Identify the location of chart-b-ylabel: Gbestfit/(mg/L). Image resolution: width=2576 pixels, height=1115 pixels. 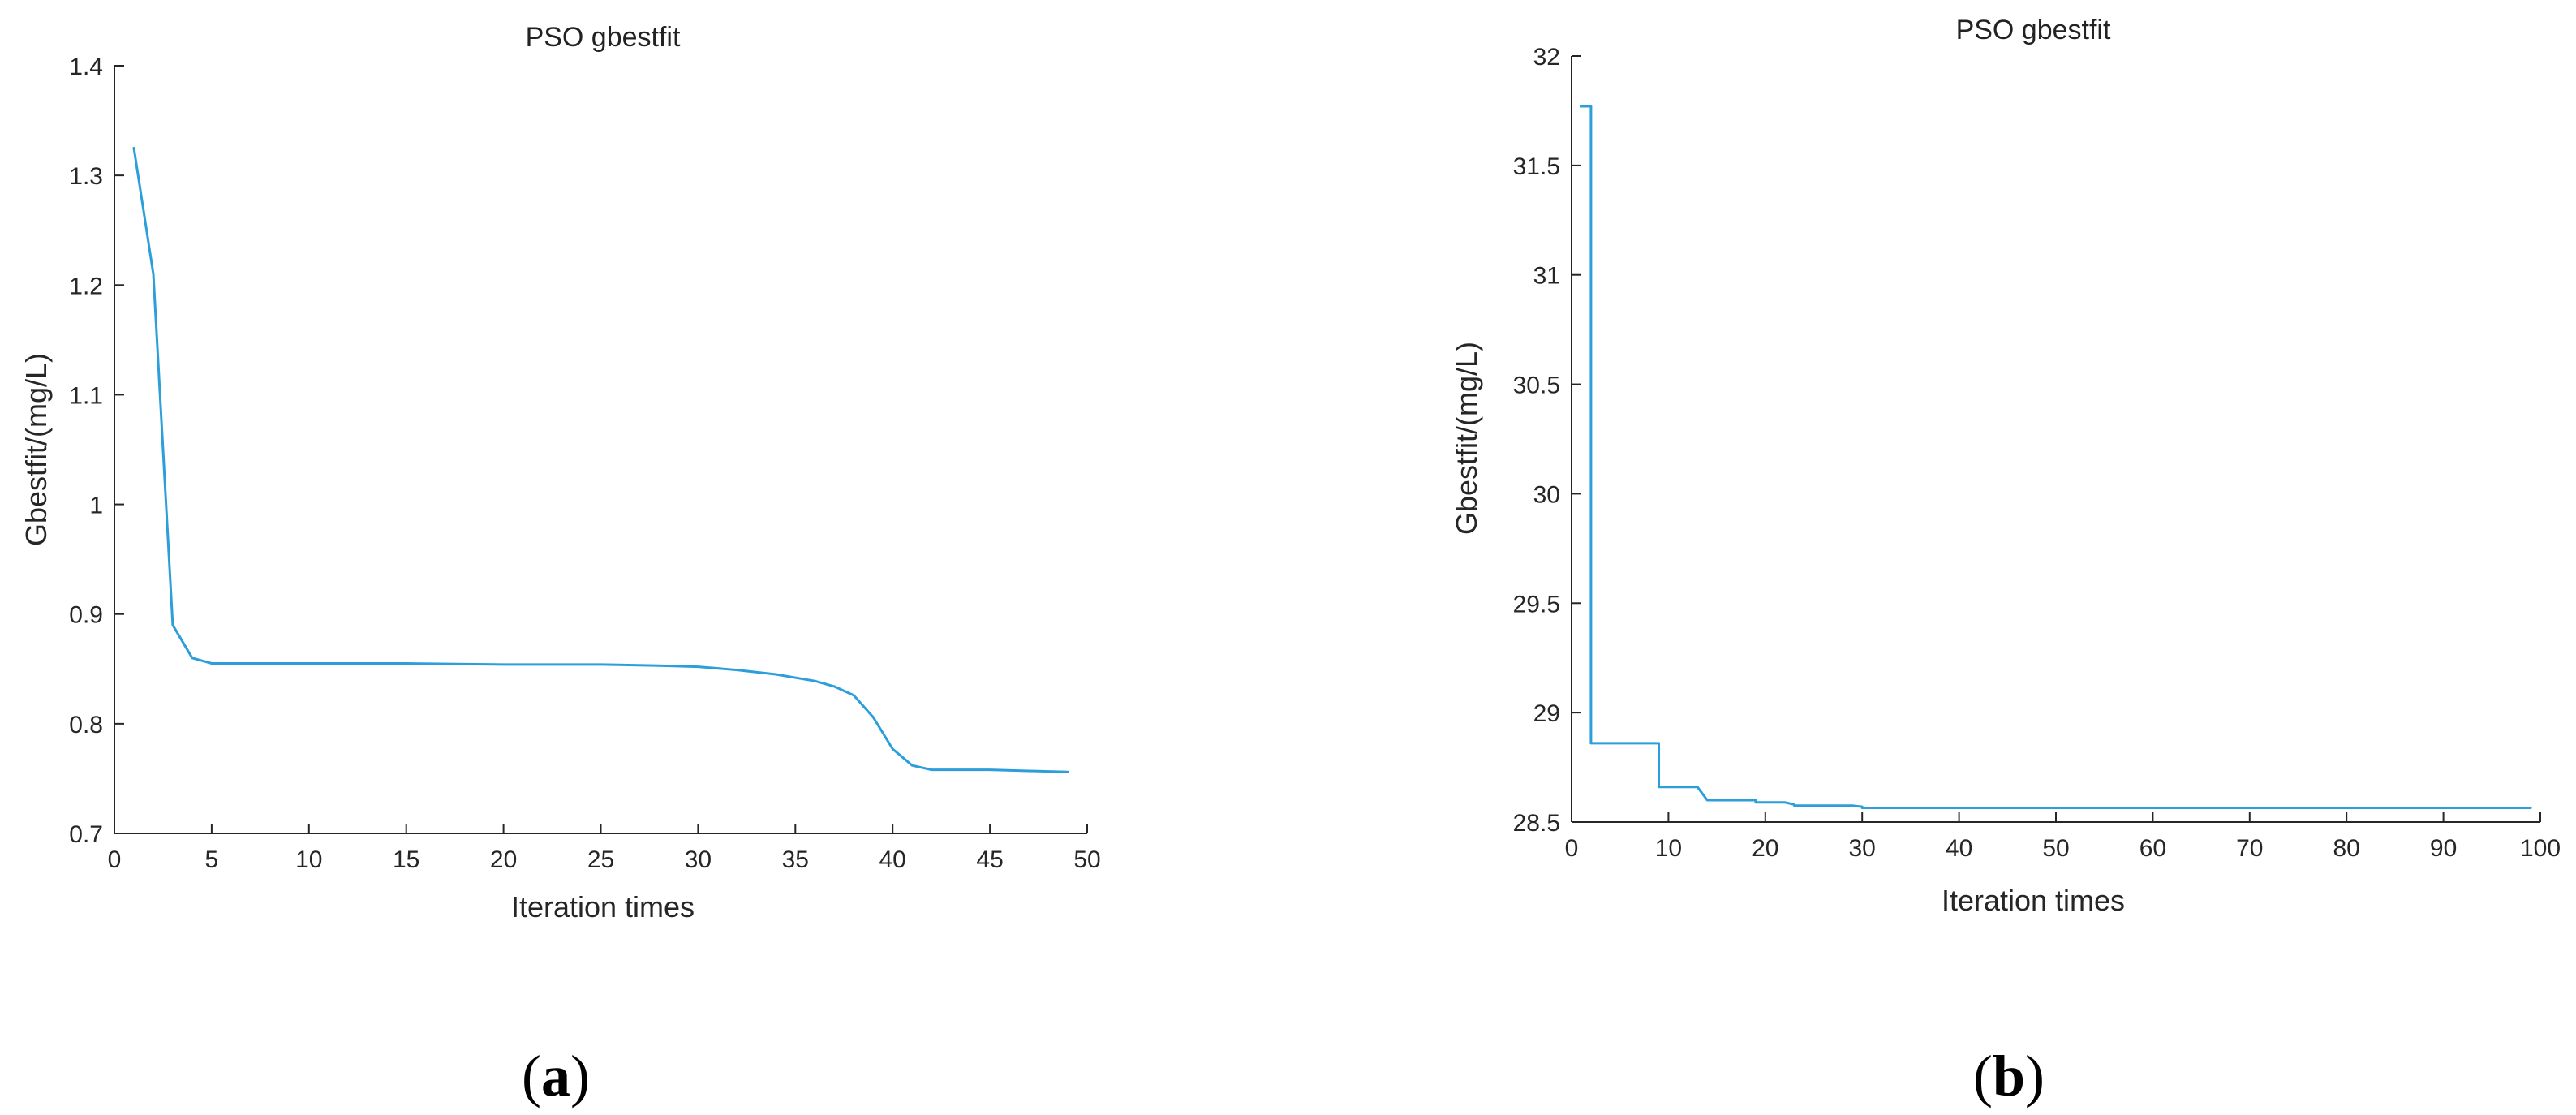
(1466, 438).